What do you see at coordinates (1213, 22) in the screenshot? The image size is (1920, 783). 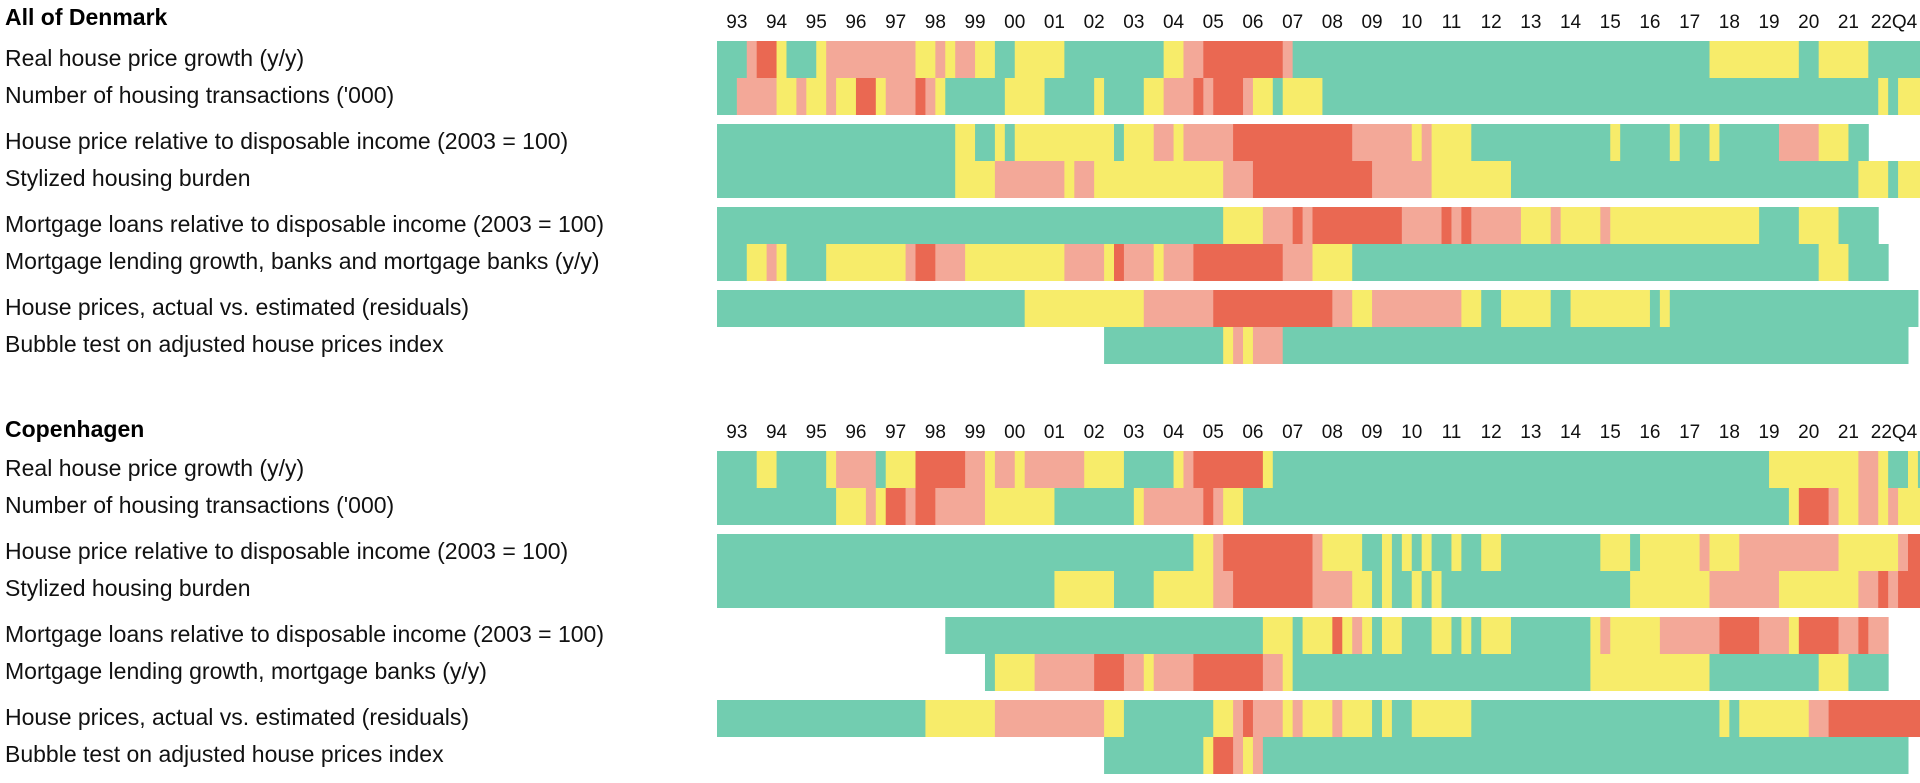 I see `year-tick-label: 05` at bounding box center [1213, 22].